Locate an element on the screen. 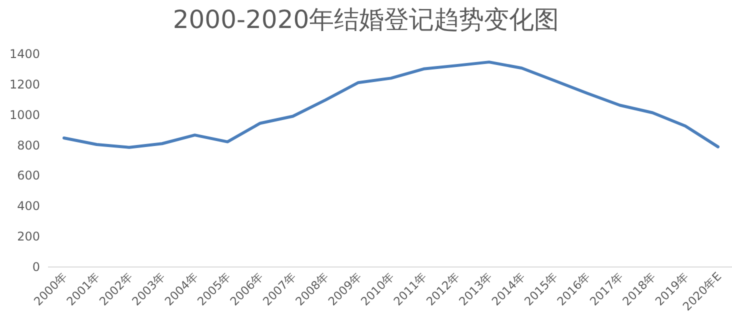 This screenshot has height=333, width=732. y-tick-label: 1200 is located at coordinates (24, 84).